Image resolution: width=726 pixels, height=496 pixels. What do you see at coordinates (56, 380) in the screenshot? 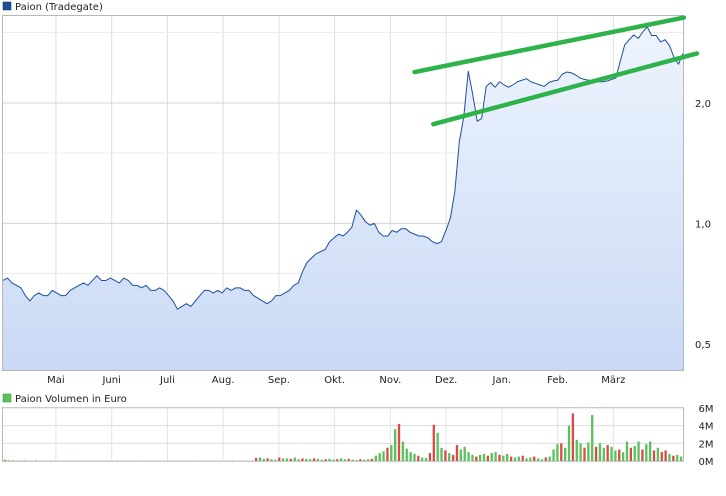
I see `x-tick-label: Mai` at bounding box center [56, 380].